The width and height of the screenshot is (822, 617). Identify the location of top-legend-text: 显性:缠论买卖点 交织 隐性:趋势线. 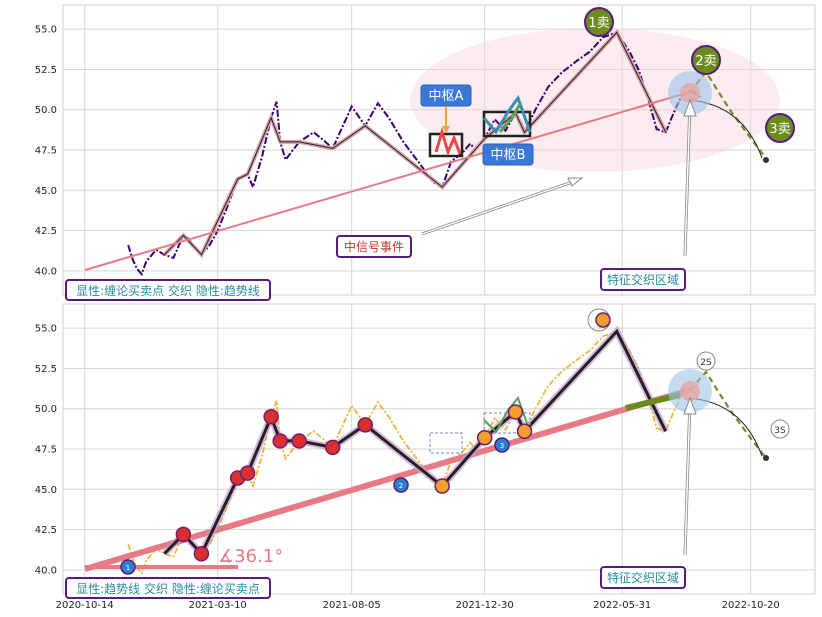
(168, 290).